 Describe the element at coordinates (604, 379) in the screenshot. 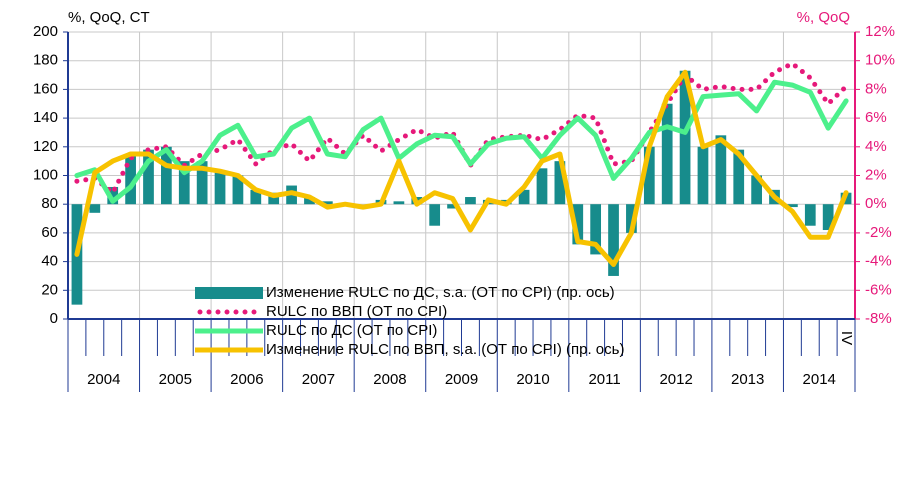

I see `year-label: 2011` at that location.